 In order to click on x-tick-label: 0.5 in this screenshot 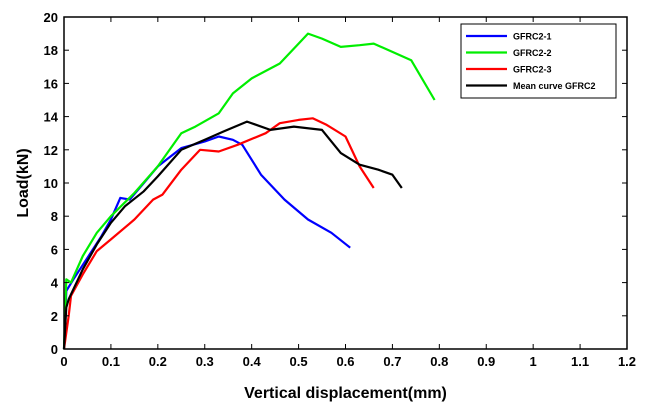, I will do `click(299, 361)`.